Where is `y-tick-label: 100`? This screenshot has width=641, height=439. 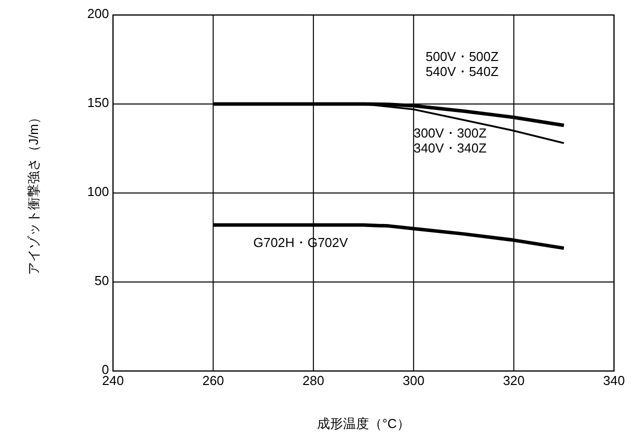 y-tick-label: 100 is located at coordinates (98, 191).